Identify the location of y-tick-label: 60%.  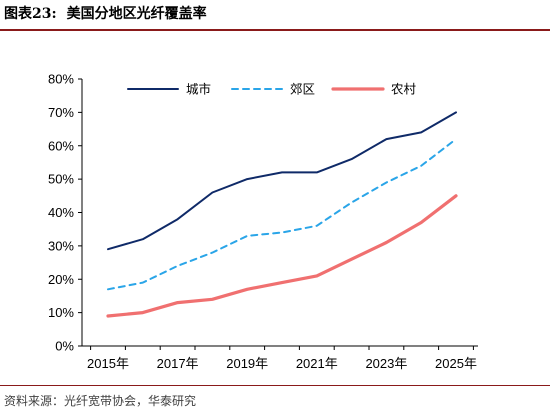
(61, 145).